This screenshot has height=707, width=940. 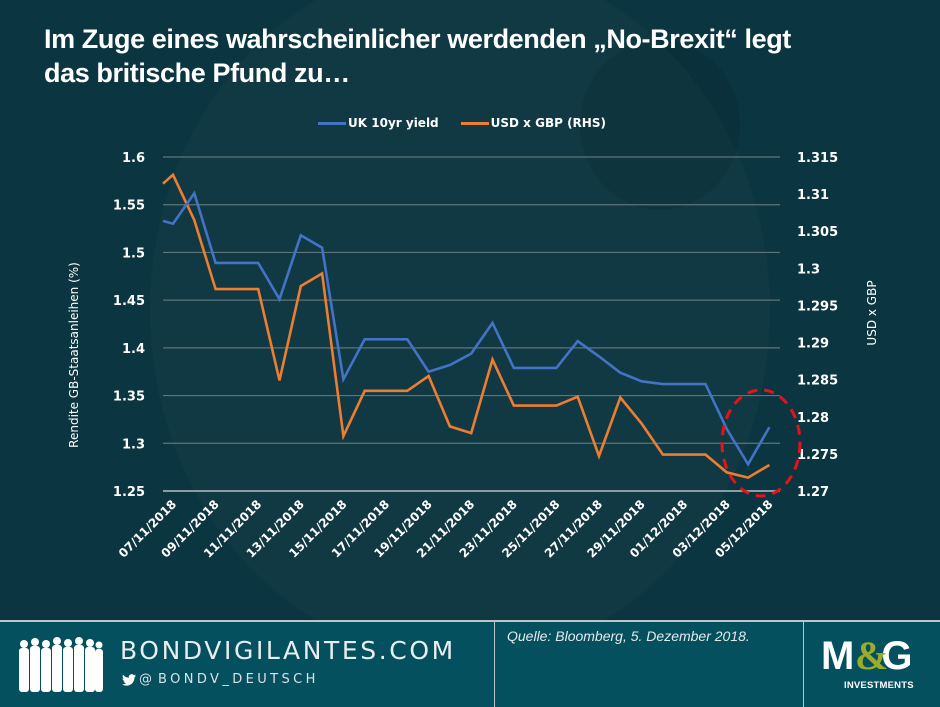 I want to click on y-right-tick-label: 1.285, so click(x=817, y=381).